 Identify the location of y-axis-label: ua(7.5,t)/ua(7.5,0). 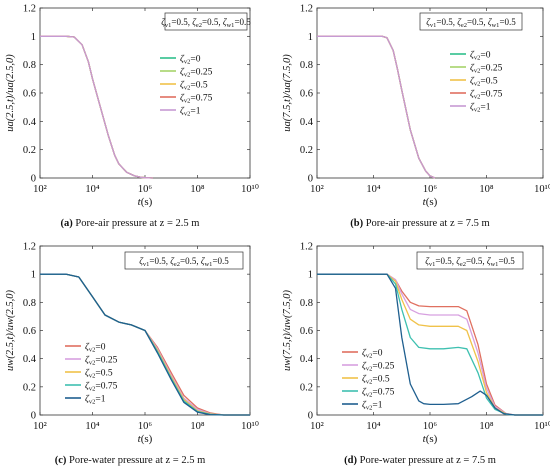
(287, 93).